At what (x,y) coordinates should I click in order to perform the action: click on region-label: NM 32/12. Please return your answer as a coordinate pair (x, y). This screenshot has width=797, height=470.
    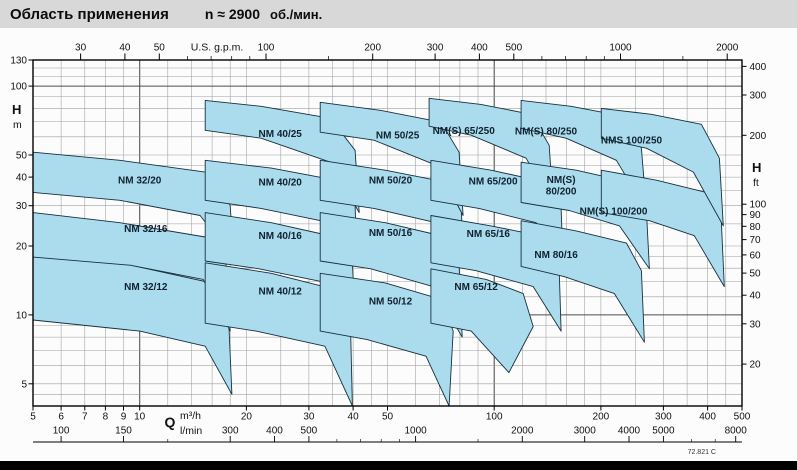
    Looking at the image, I should click on (146, 287).